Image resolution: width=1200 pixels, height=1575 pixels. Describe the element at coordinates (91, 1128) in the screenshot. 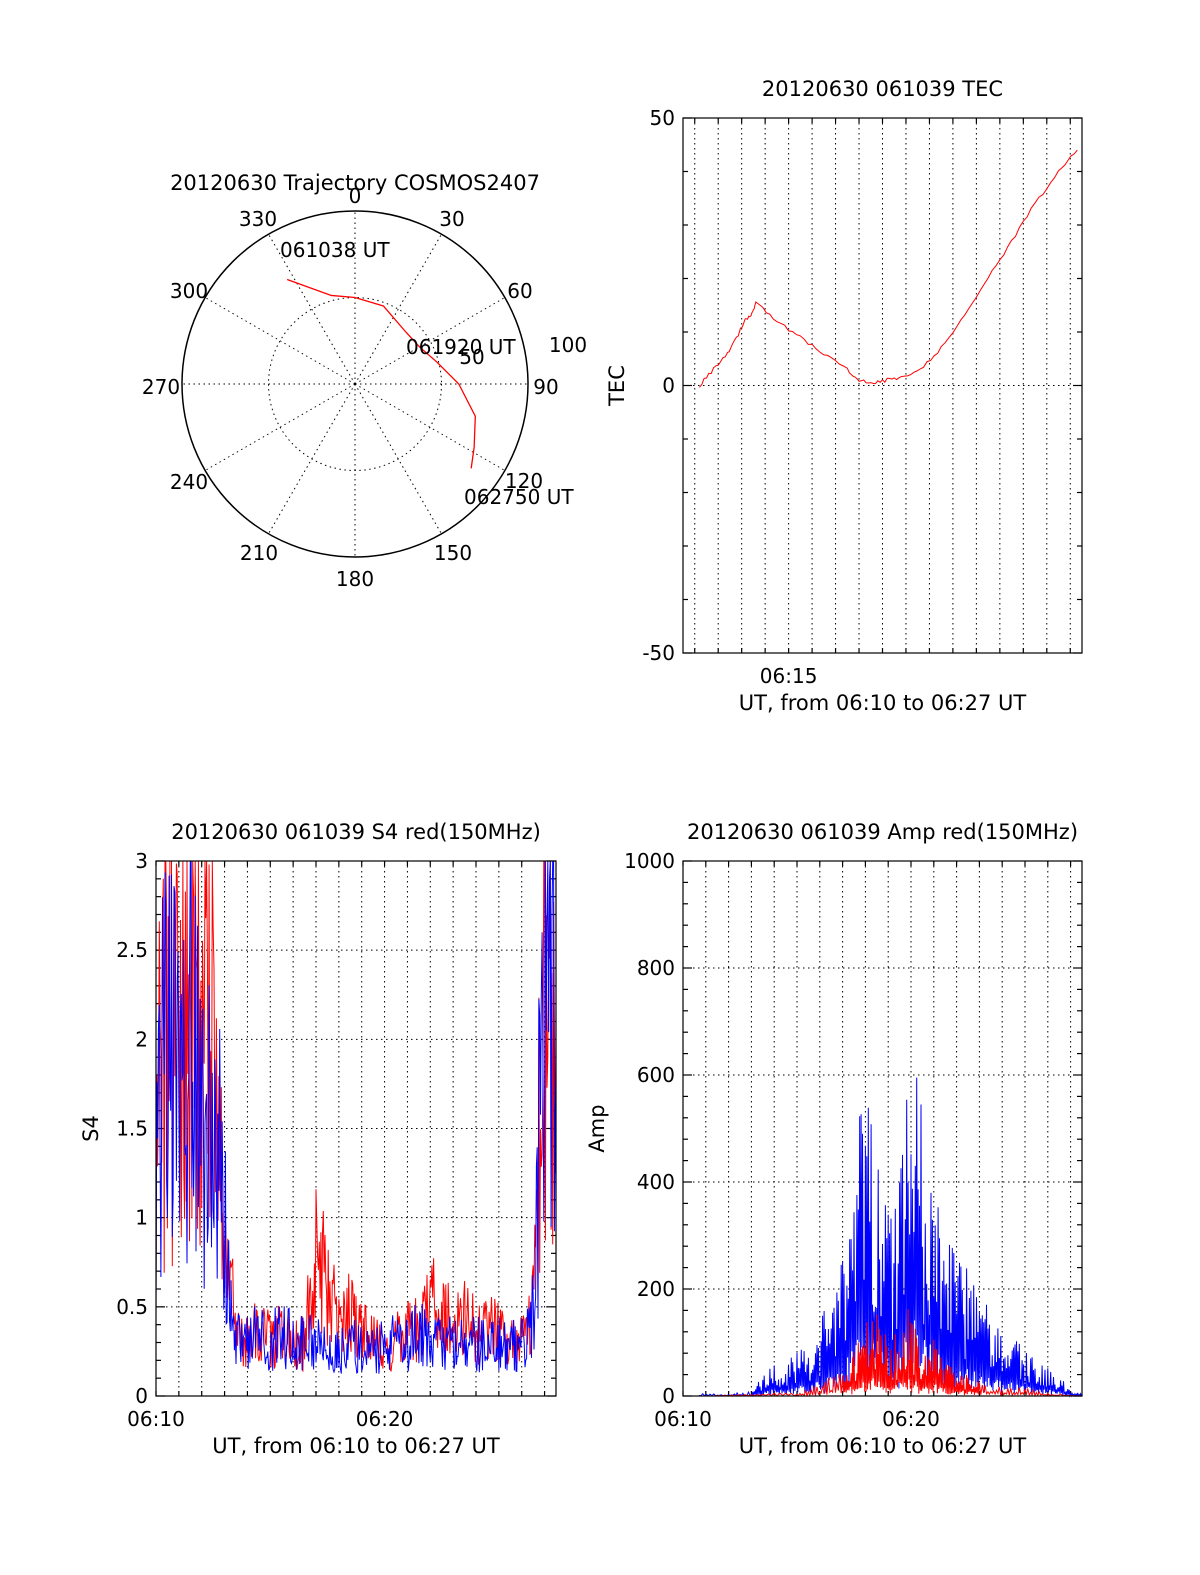

I see `y-axis-label: S4` at that location.